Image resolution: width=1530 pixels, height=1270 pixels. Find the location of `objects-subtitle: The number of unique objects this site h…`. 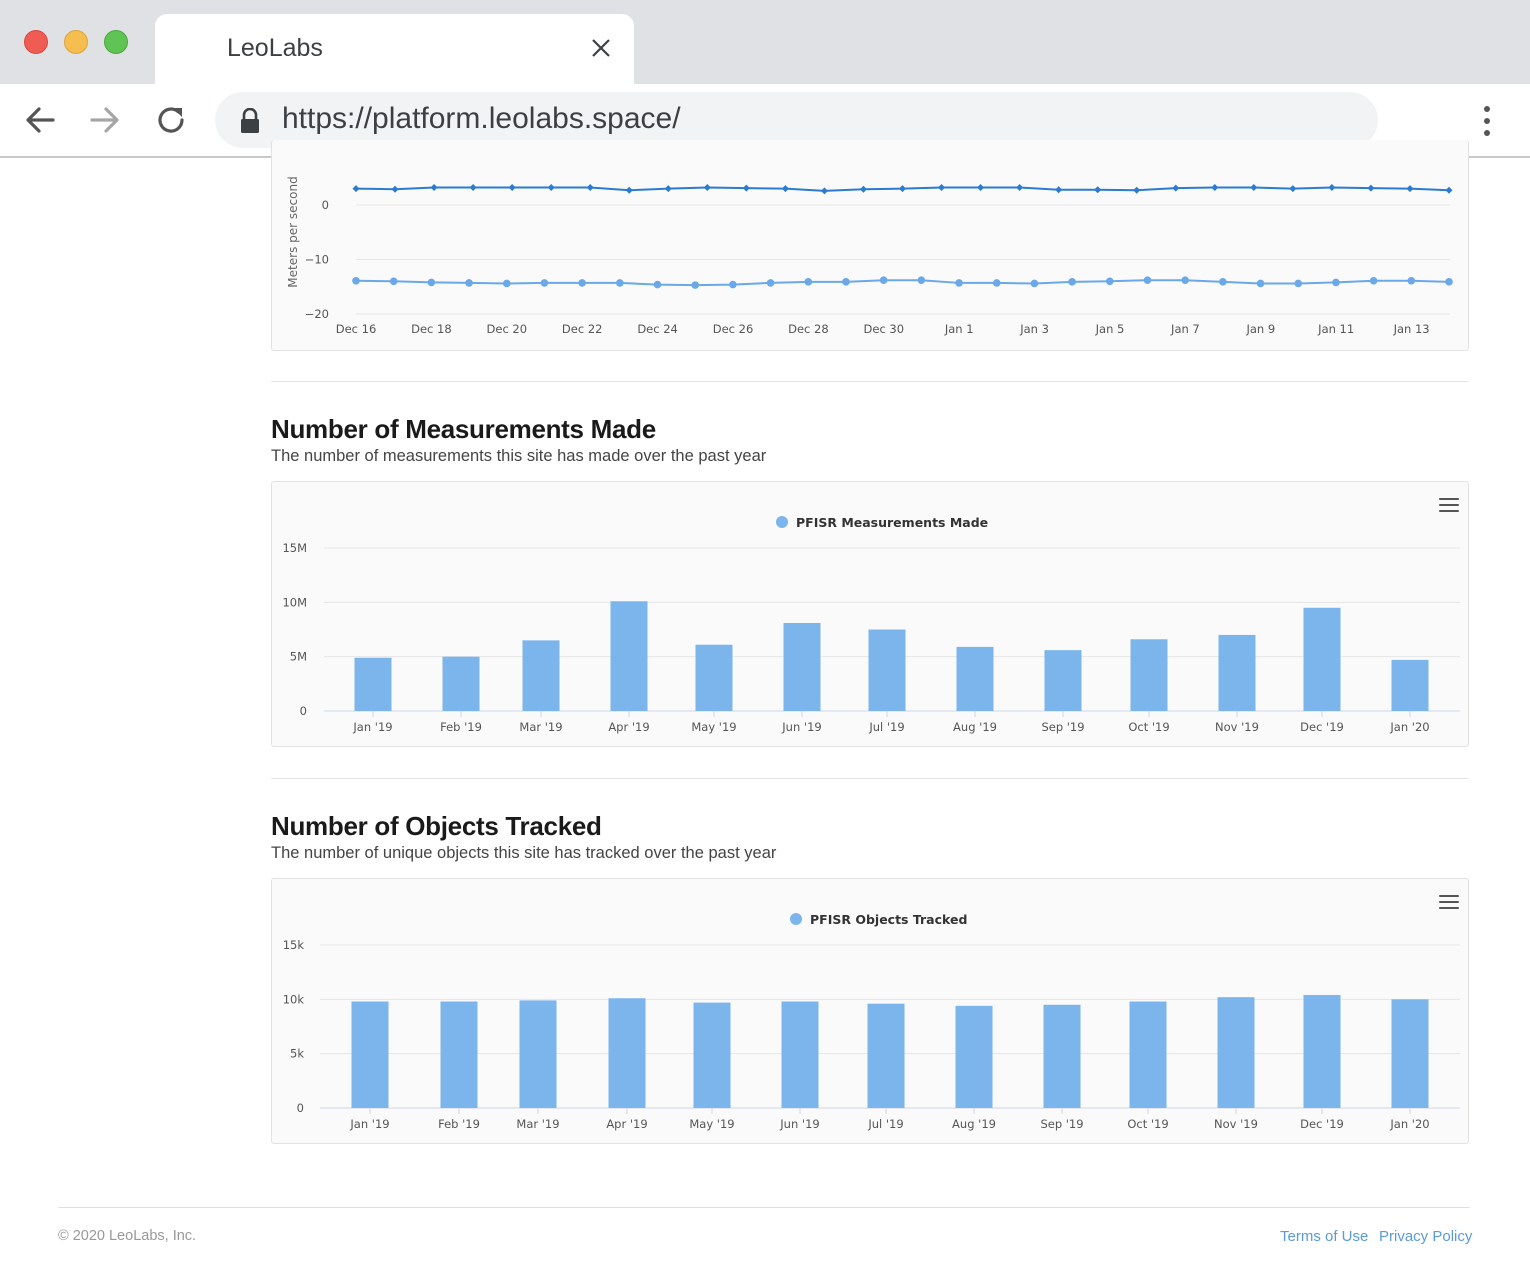

objects-subtitle: The number of unique objects this site h… is located at coordinates (524, 853).